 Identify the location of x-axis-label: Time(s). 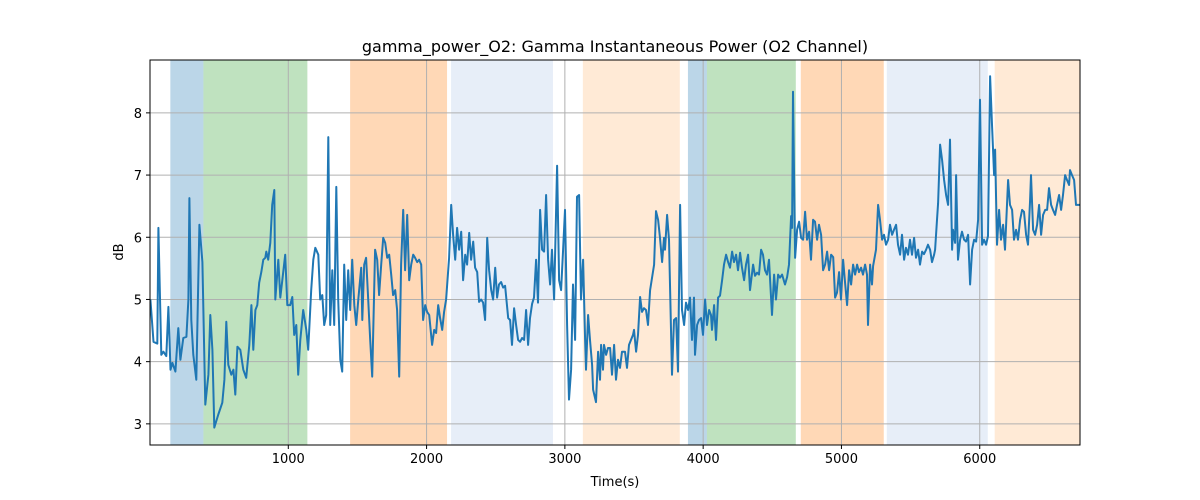
(615, 482).